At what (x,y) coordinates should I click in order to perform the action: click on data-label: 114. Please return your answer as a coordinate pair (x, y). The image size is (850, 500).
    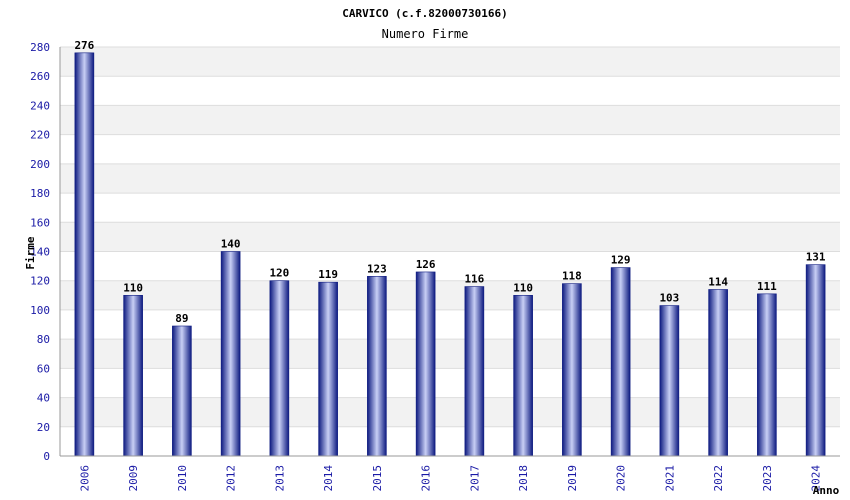
    Looking at the image, I should click on (718, 281).